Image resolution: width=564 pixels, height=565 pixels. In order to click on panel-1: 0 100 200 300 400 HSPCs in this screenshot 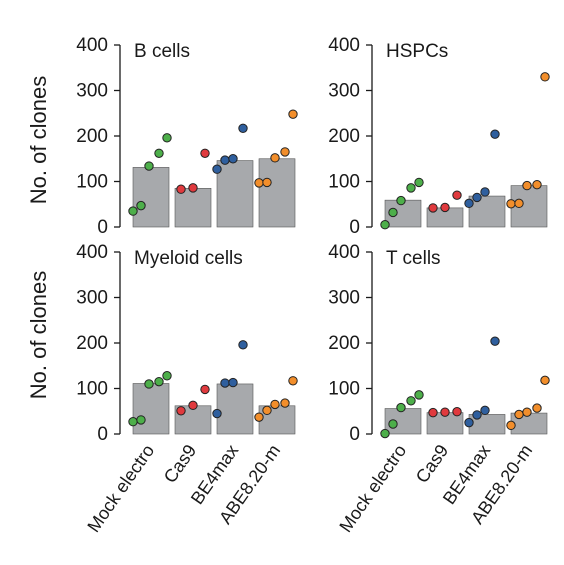, I will do `click(439, 136)`.